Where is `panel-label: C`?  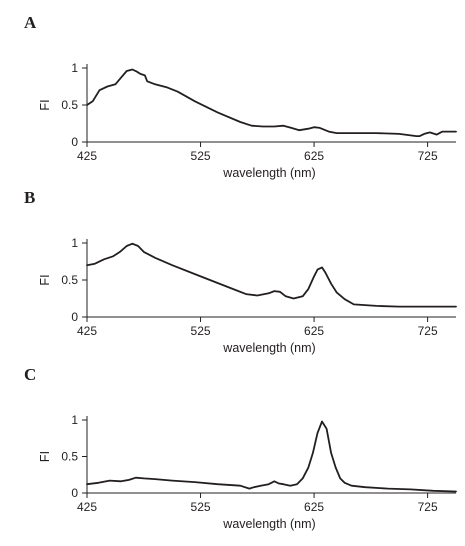
panel-label: C is located at coordinates (30, 374).